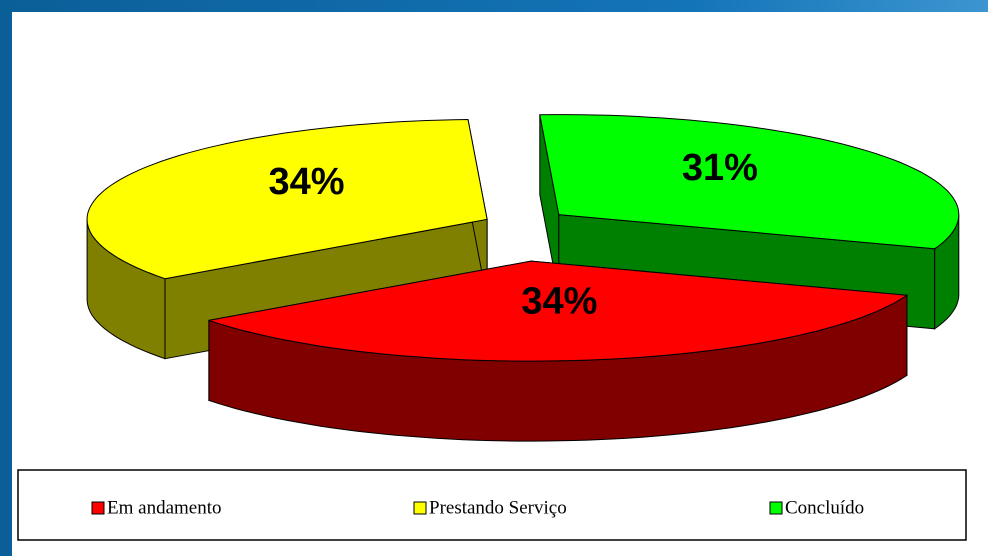 This screenshot has height=556, width=988. What do you see at coordinates (720, 168) in the screenshot?
I see `data-label: 31%` at bounding box center [720, 168].